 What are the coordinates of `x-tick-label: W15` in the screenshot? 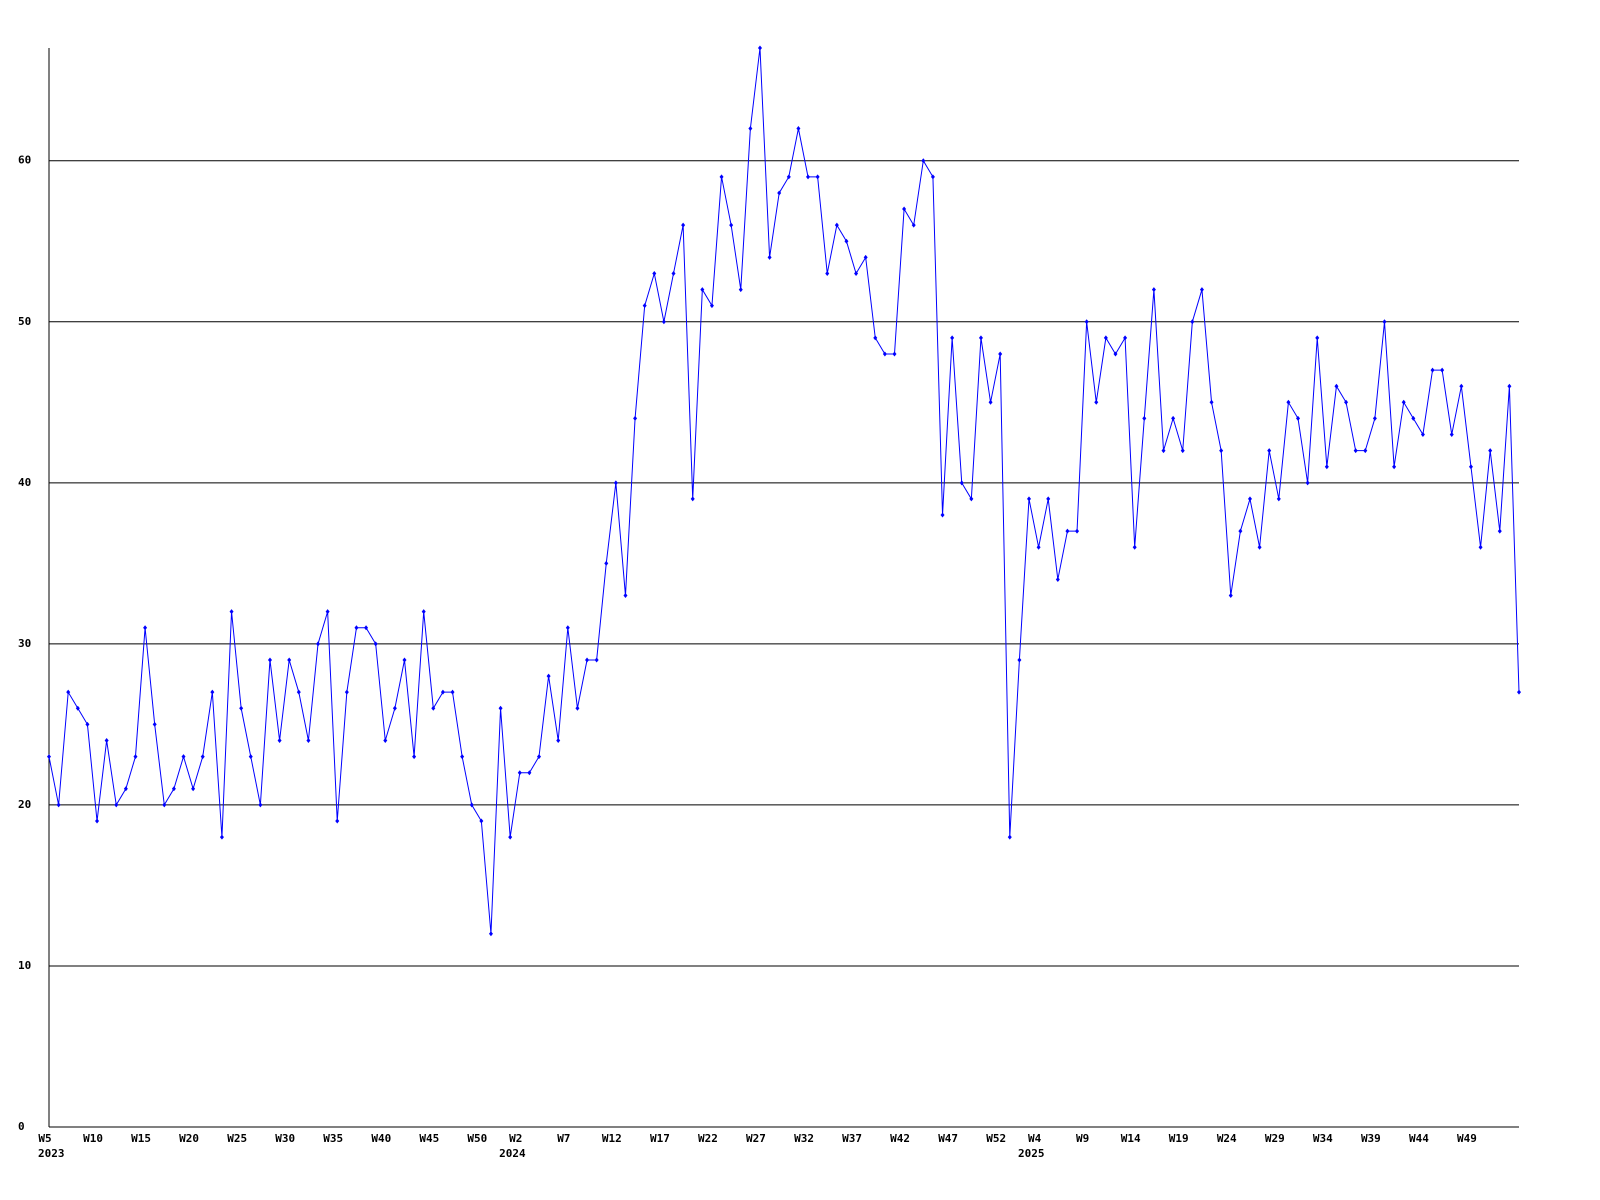 It's located at (141, 1138).